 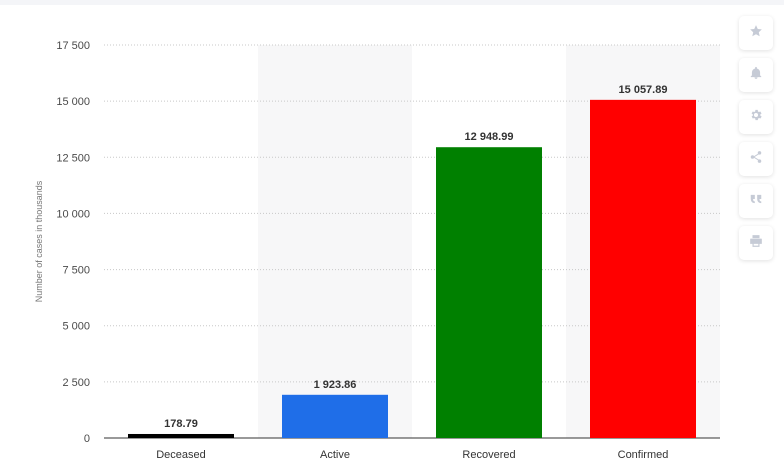 I want to click on favorite-button, so click(x=756, y=33).